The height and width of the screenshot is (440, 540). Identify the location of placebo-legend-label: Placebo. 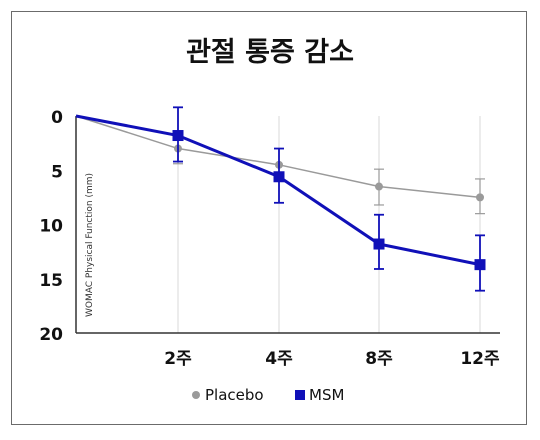
(234, 395).